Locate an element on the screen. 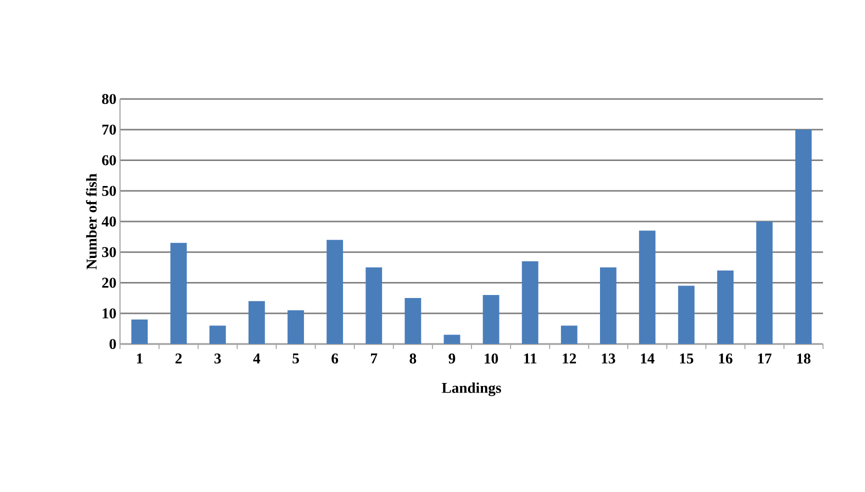  y-axis-title: Number of fish is located at coordinates (91, 222).